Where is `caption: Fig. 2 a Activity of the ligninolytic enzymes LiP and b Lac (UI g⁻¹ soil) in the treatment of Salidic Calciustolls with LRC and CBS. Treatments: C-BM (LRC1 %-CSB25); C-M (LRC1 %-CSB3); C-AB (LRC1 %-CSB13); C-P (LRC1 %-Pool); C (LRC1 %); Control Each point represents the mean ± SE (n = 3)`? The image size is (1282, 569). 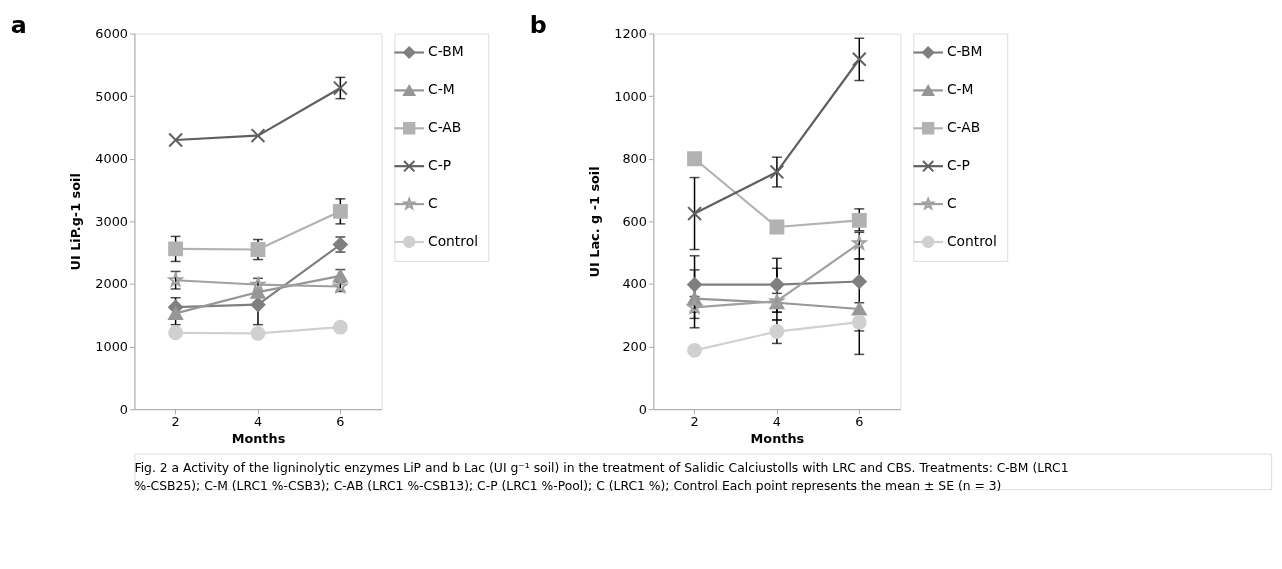
caption: Fig. 2 a Activity of the ligninolytic enzymes LiP and b Lac (UI g⁻¹ soil) in the treatment of Salidic Calciustolls with LRC and CBS. Treatments: C-BM (LRC1 %-CSB25); C-M (LRC1 %-CSB3); C-AB (LRC1 %-CSB13); C-P (LRC1 %-Pool); C (LRC1 %); Control Each point represents the mean ± SE (n = 3) is located at coordinates (601, 477).